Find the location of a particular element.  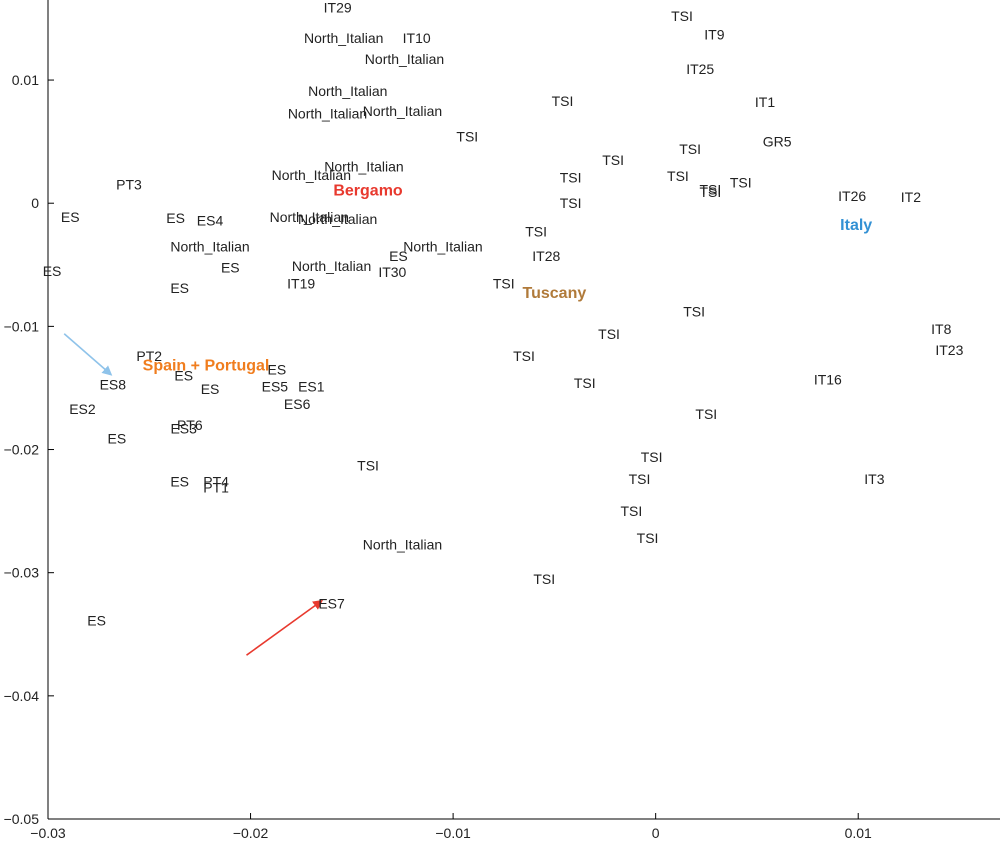

data-point-label: PT4 is located at coordinates (216, 482).